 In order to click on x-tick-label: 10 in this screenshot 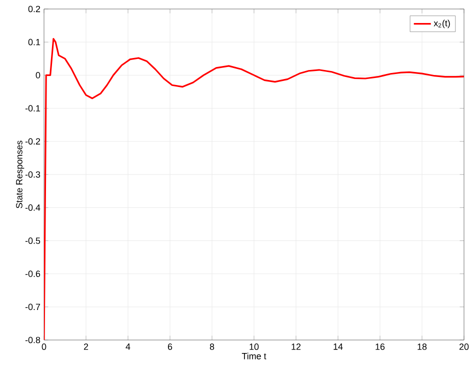, I will do `click(254, 347)`.